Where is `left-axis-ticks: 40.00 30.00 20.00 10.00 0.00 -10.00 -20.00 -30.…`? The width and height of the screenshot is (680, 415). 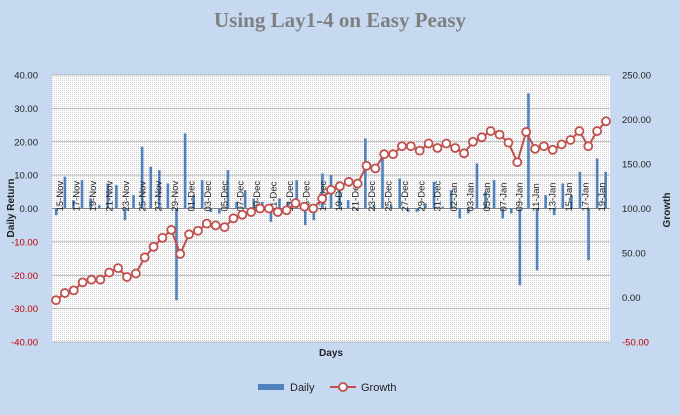
left-axis-ticks: 40.00 30.00 20.00 10.00 0.00 -10.00 -20.00 -30.… is located at coordinates (24, 210).